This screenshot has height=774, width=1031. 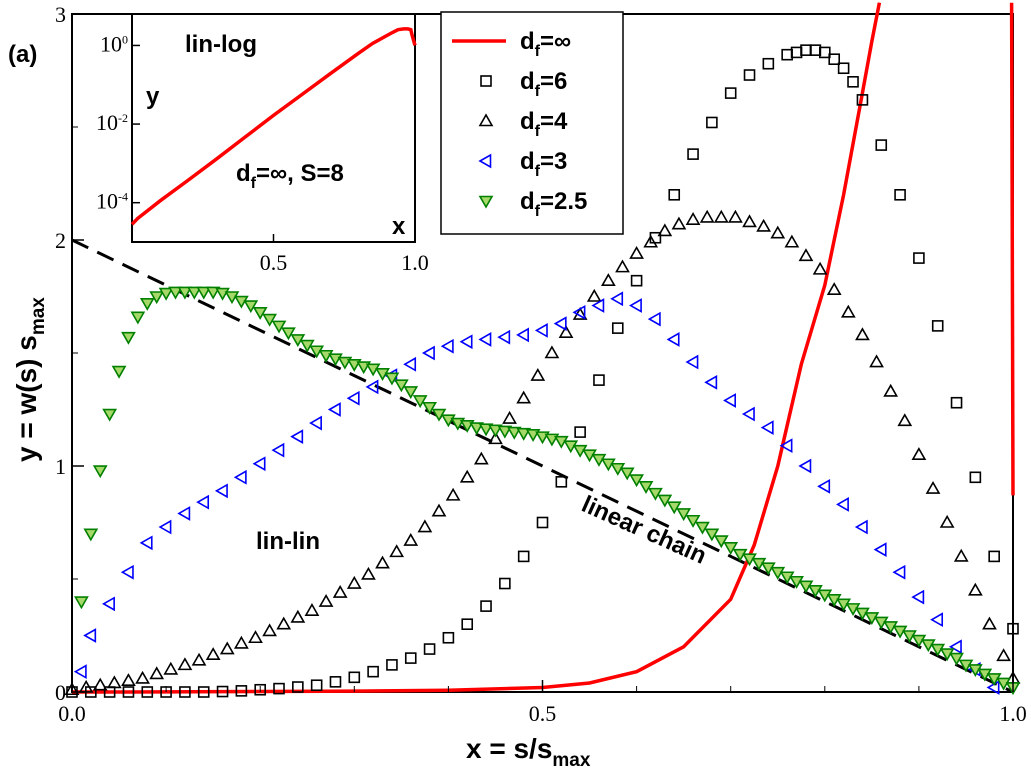 I want to click on series-df-inf-tail, so click(x=1012, y=249).